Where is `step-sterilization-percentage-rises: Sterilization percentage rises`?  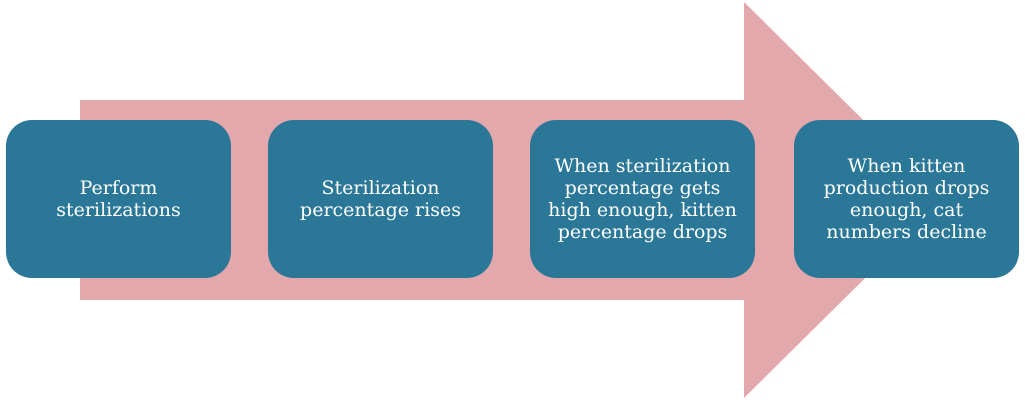
step-sterilization-percentage-rises: Sterilization percentage rises is located at coordinates (380, 199).